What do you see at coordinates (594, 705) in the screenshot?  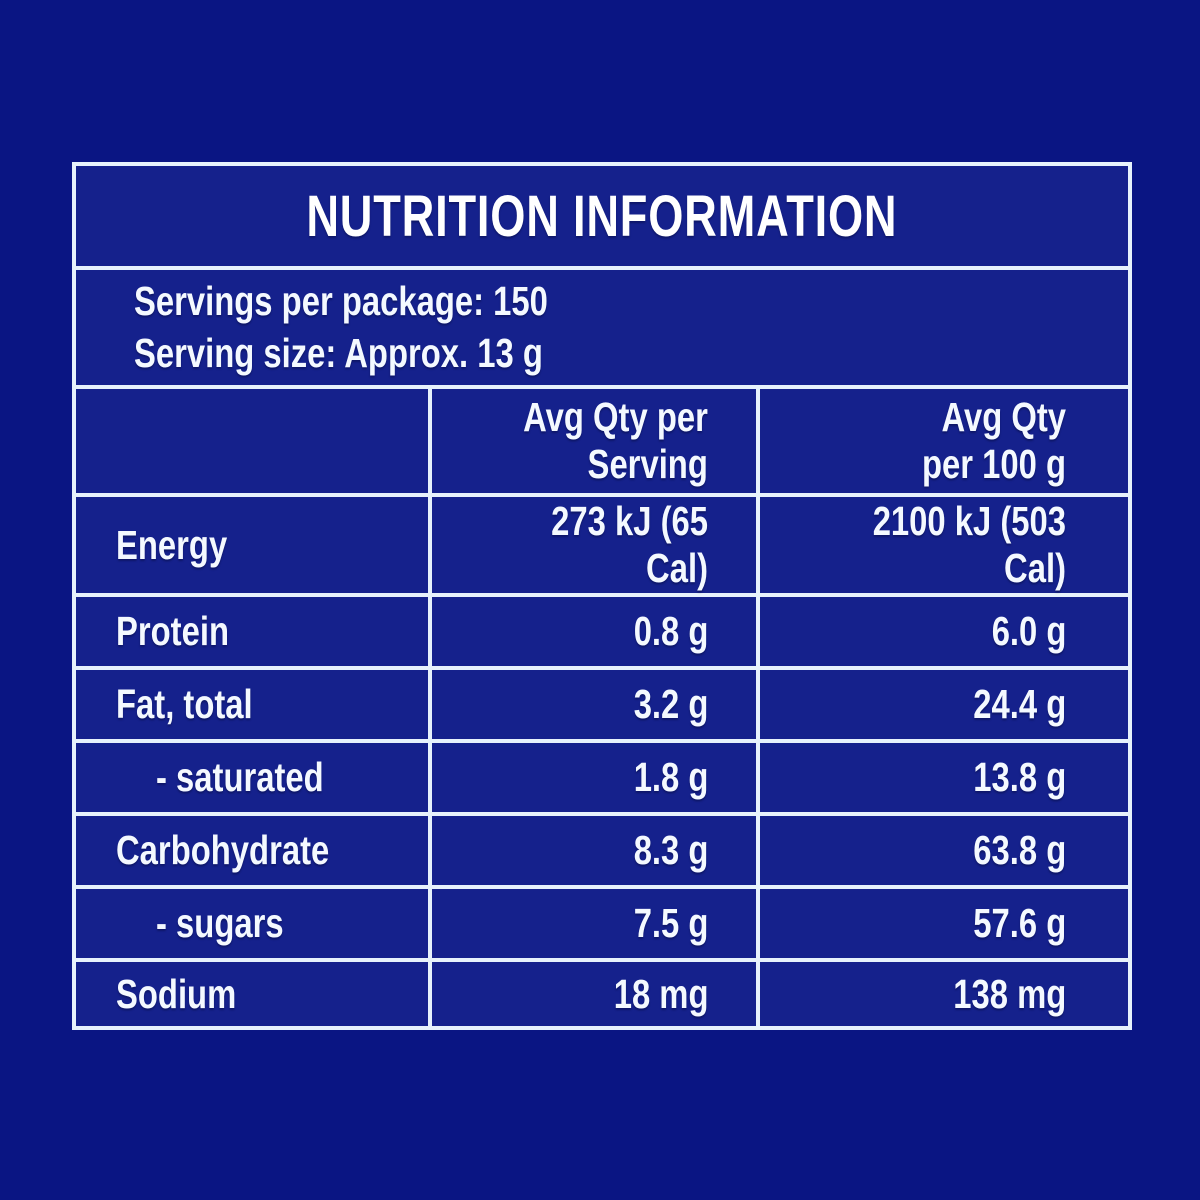 I see `per-serving-value-cell: 3.2 g` at bounding box center [594, 705].